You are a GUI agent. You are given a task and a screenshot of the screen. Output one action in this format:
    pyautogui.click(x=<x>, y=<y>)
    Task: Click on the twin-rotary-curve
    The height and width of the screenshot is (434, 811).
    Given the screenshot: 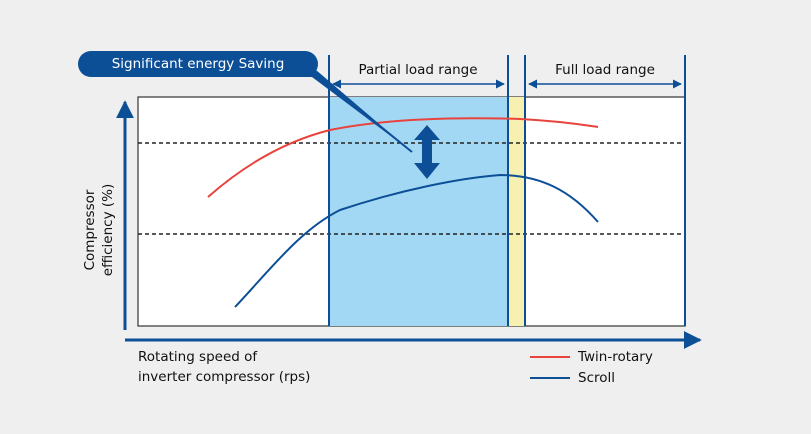 What is the action you would take?
    pyautogui.click(x=403, y=157)
    